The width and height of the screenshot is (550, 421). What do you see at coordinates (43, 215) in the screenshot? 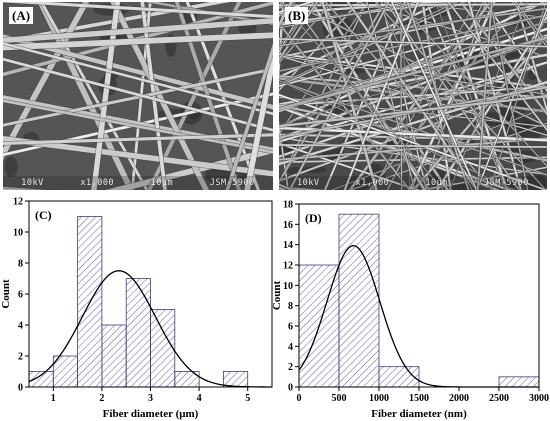
I see `panel-label: (C)` at bounding box center [43, 215].